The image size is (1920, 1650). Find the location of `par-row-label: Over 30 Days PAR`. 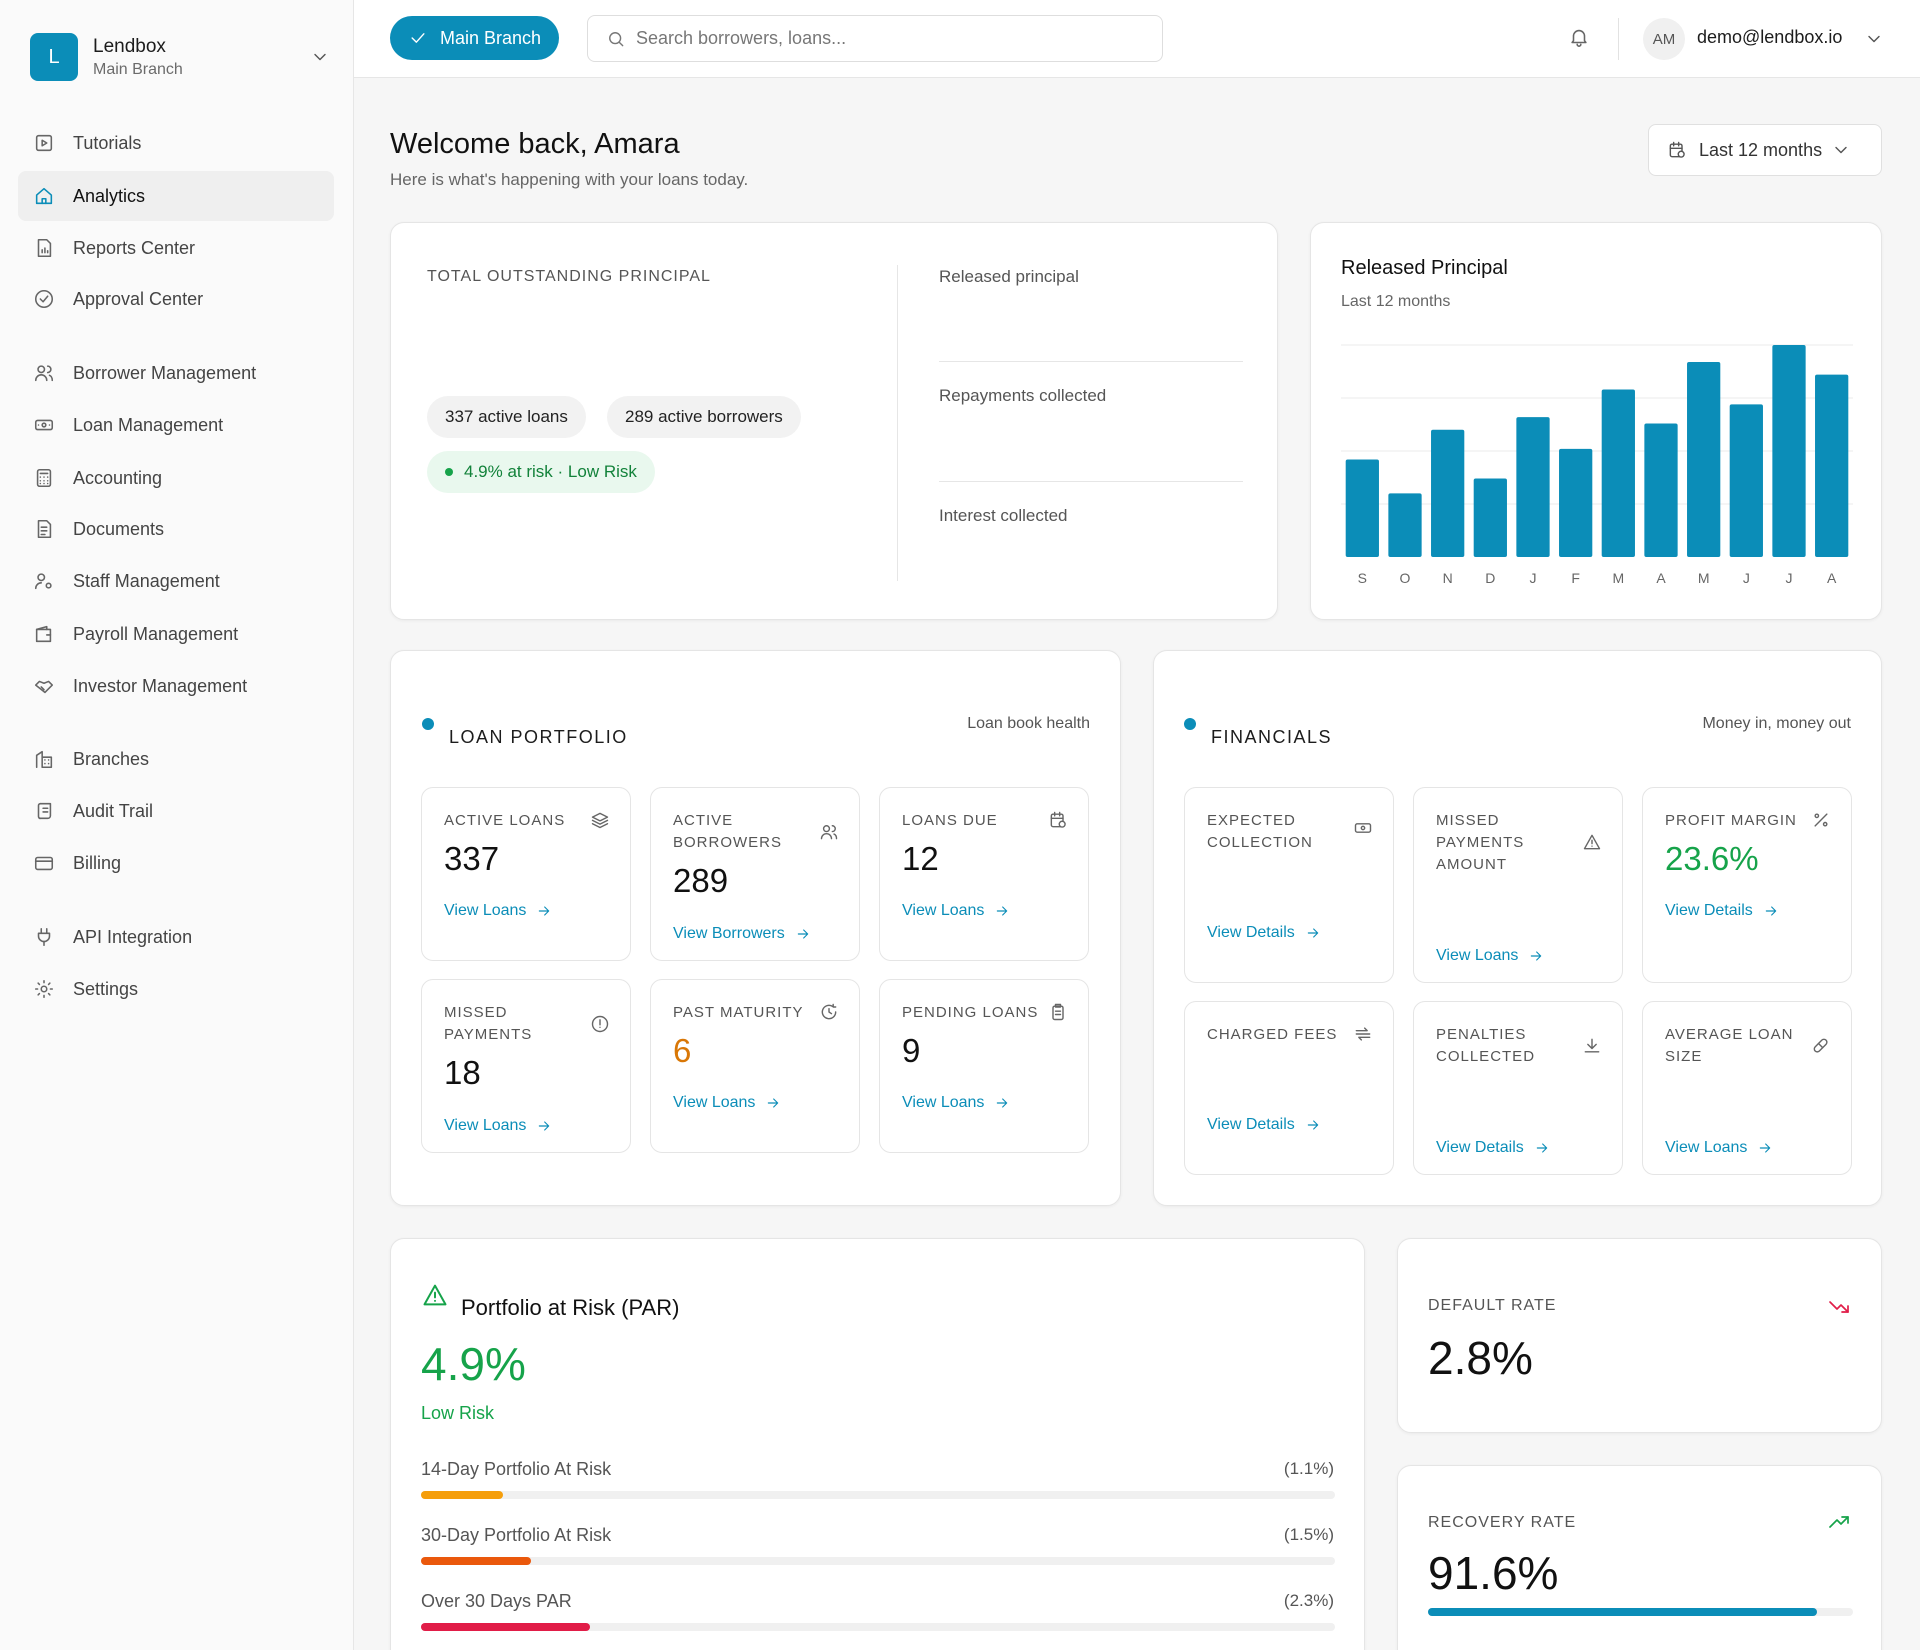

par-row-label: Over 30 Days PAR is located at coordinates (496, 1601).